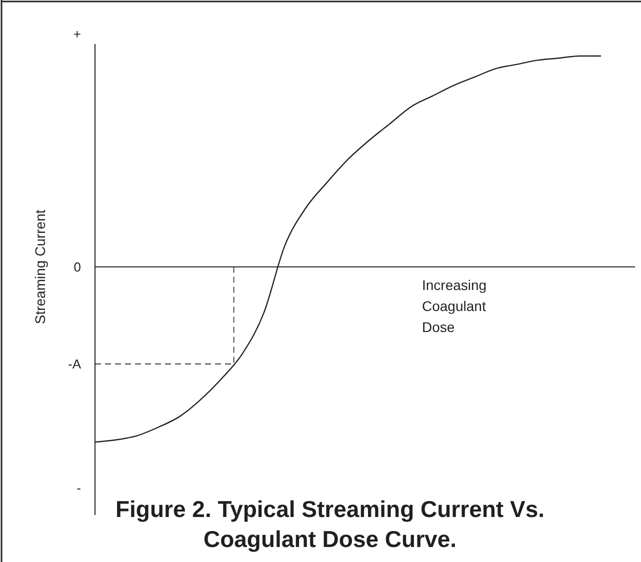 The width and height of the screenshot is (641, 562). Describe the element at coordinates (40, 267) in the screenshot. I see `y-axis-title: Streaming Current` at that location.